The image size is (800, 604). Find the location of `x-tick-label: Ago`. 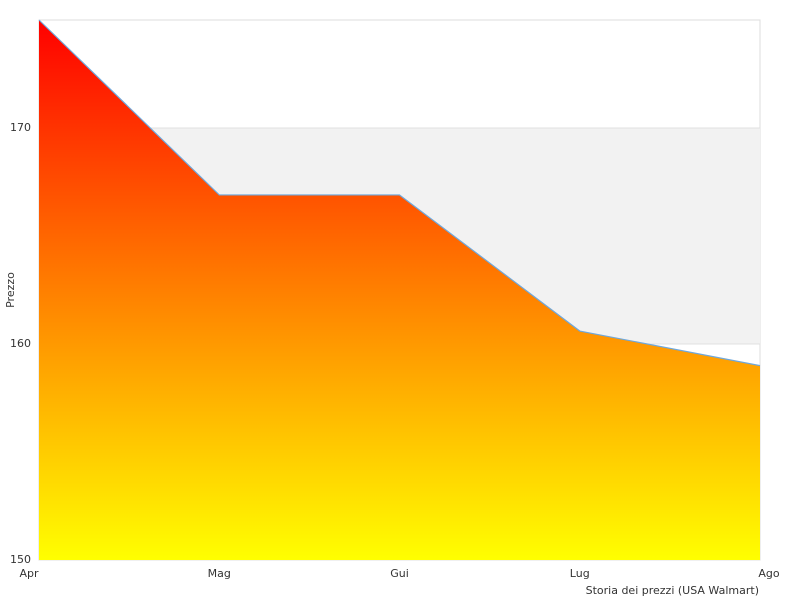

x-tick-label: Ago is located at coordinates (769, 573).